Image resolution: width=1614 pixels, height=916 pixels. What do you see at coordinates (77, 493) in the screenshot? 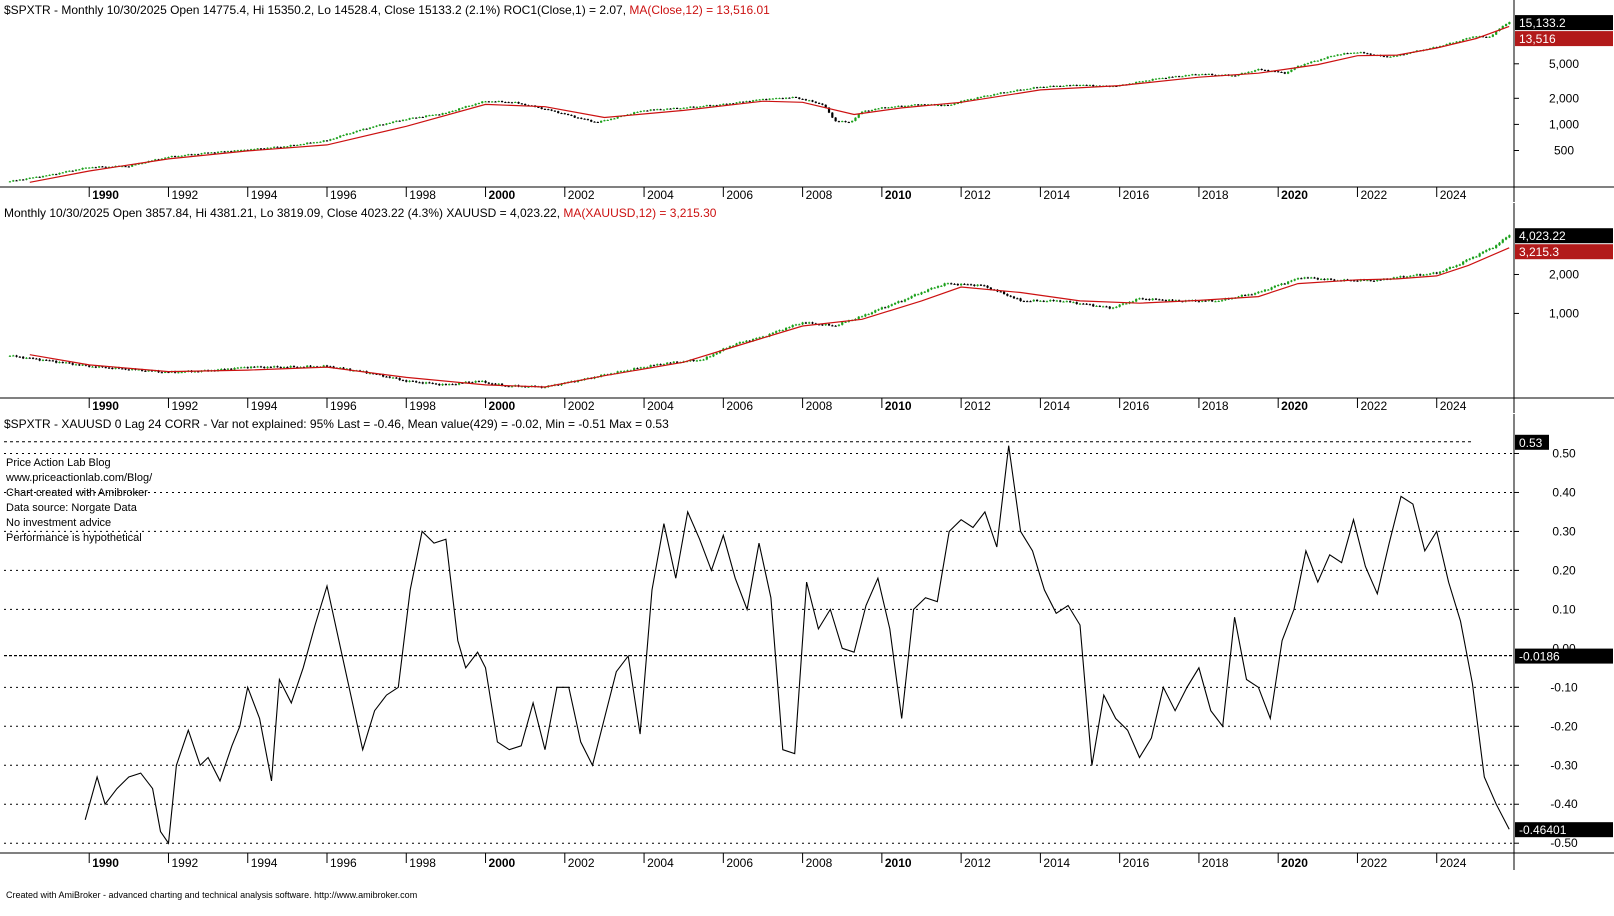
I see `annotation-line: Chart created with Amibroker` at bounding box center [77, 493].